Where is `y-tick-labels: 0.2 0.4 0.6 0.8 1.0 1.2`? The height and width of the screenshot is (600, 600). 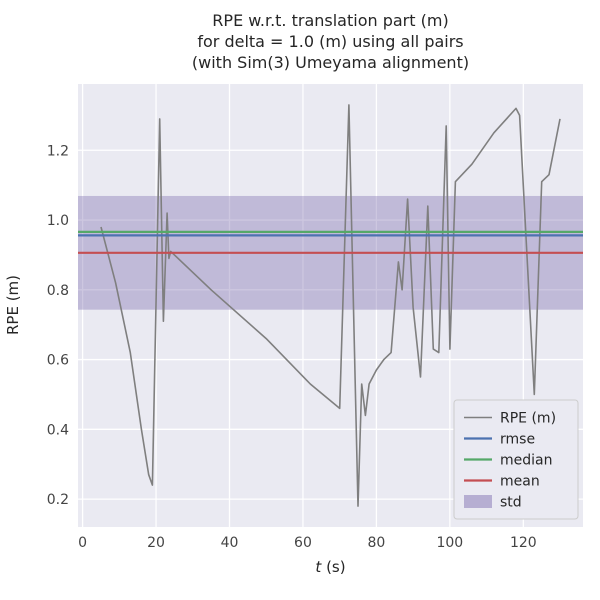
y-tick-labels: 0.2 0.4 0.6 0.8 1.0 1.2 is located at coordinates (58, 325).